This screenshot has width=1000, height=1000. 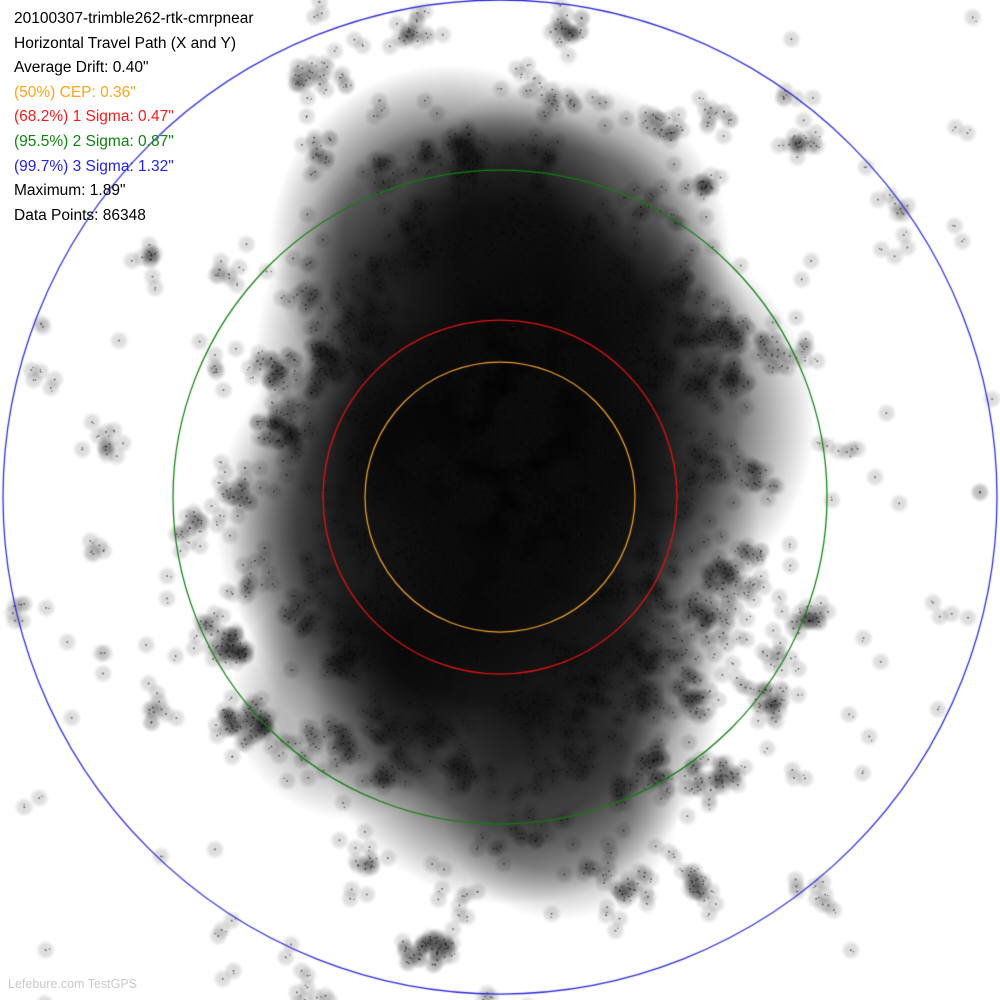 I want to click on stat-cep: (50%) CEP: 0.36", so click(x=75, y=92).